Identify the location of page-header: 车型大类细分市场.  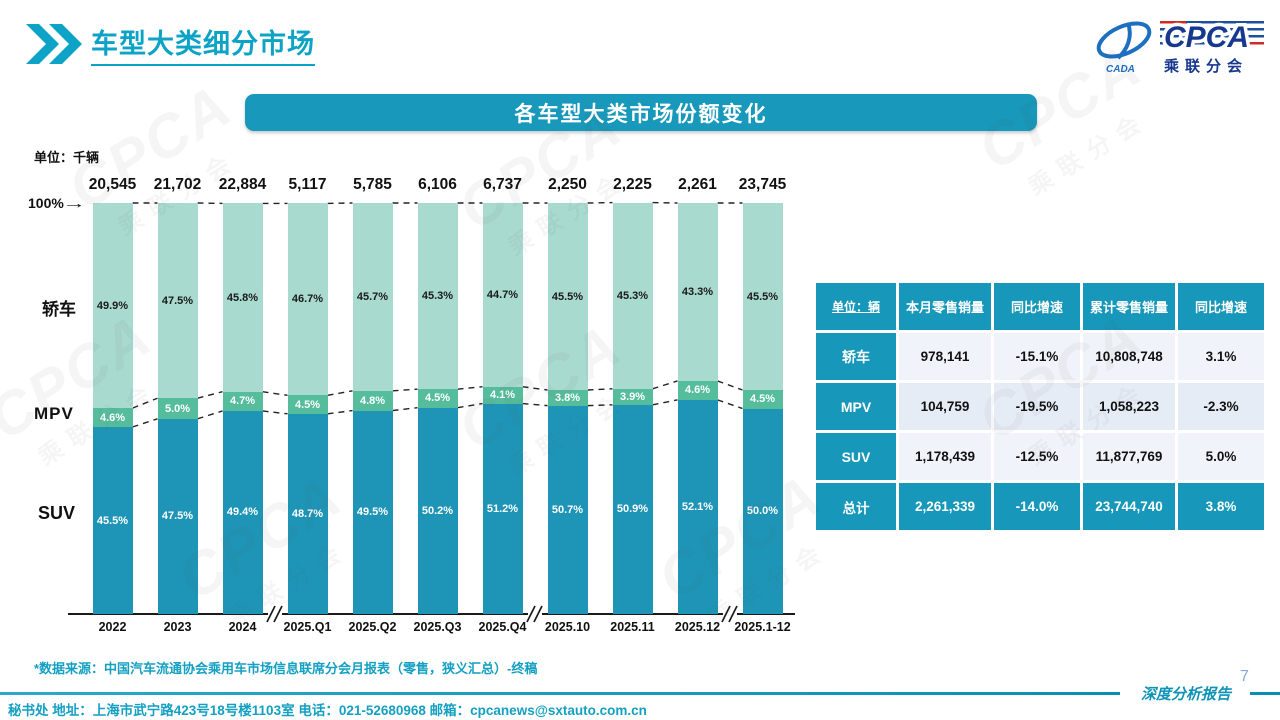
(170, 44).